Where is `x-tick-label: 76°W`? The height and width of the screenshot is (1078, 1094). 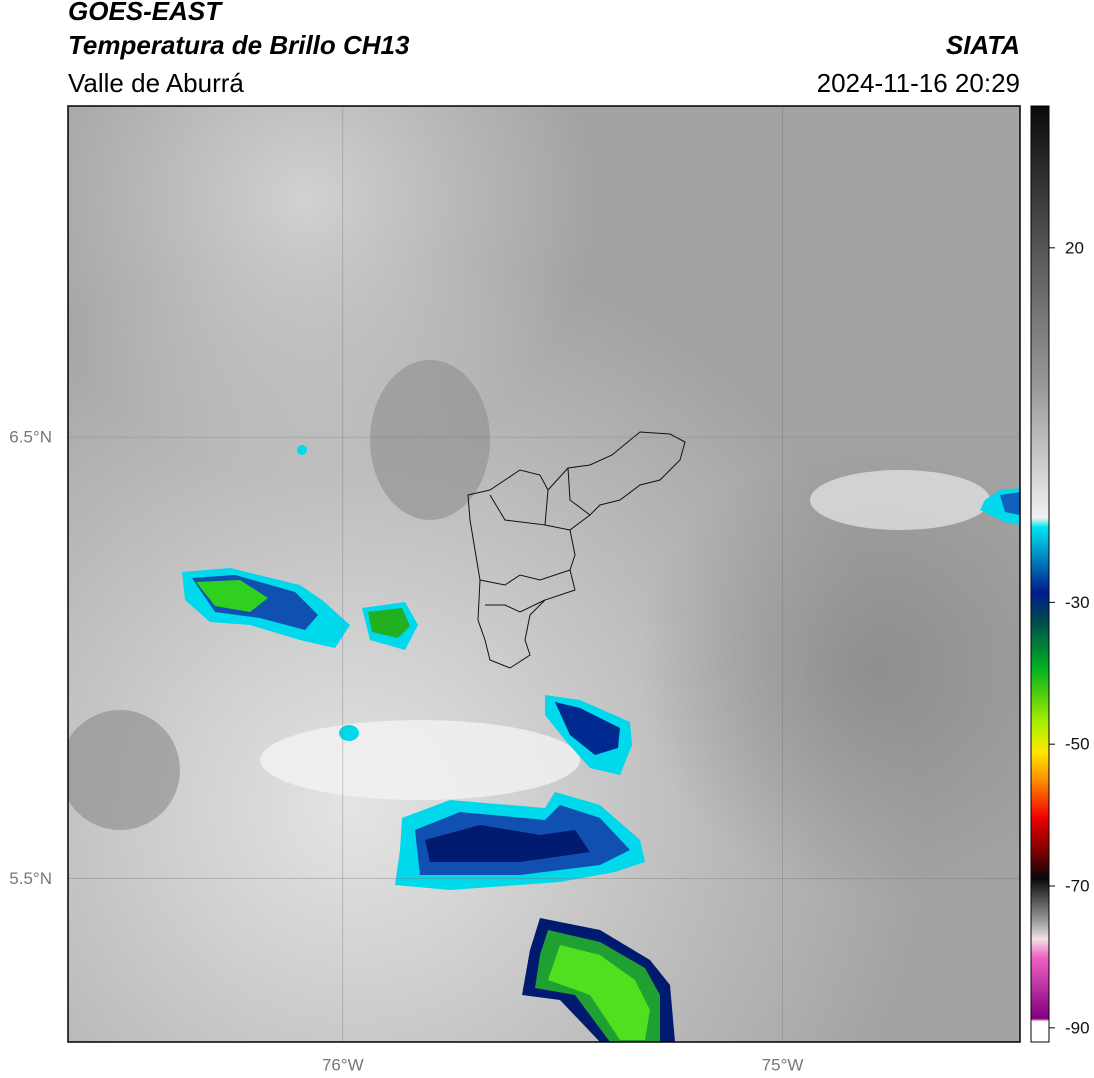 x-tick-label: 76°W is located at coordinates (343, 1064).